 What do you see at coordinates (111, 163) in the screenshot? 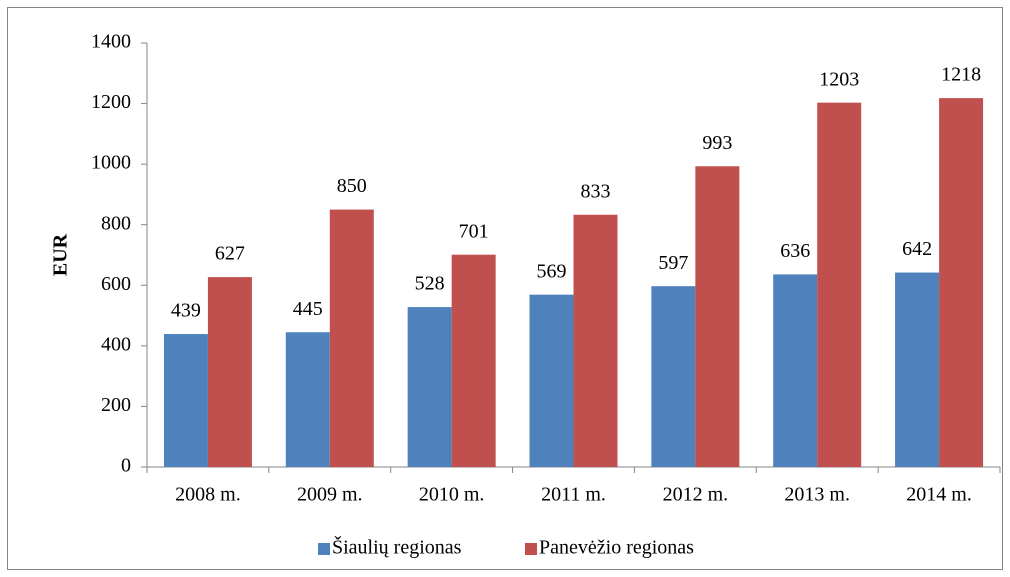
I see `y-tick-label: 1000` at bounding box center [111, 163].